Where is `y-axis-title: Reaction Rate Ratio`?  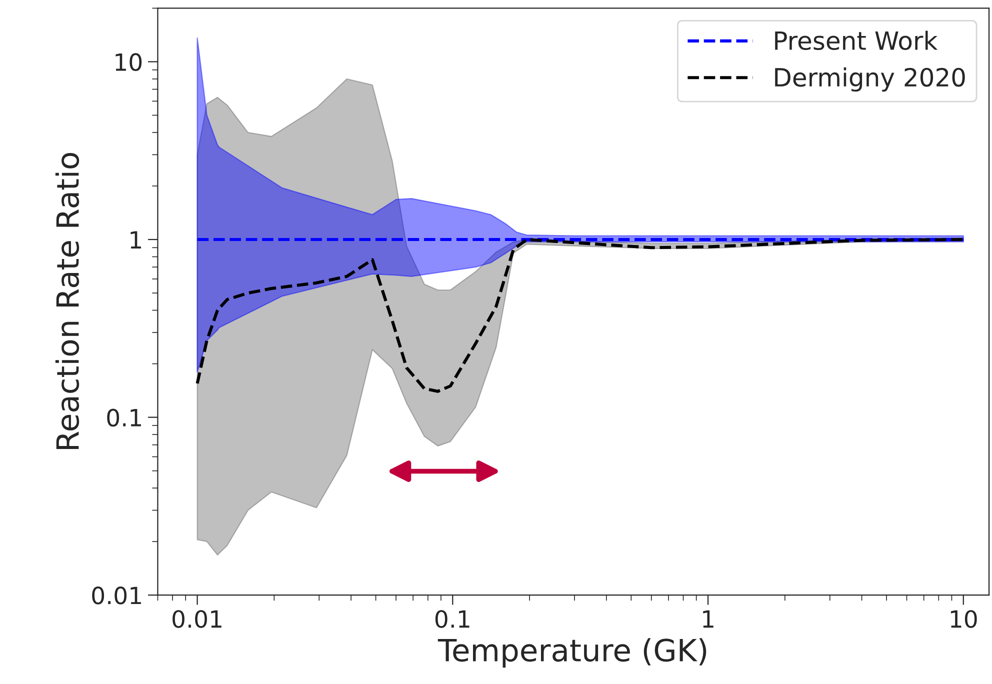 y-axis-title: Reaction Rate Ratio is located at coordinates (67, 301).